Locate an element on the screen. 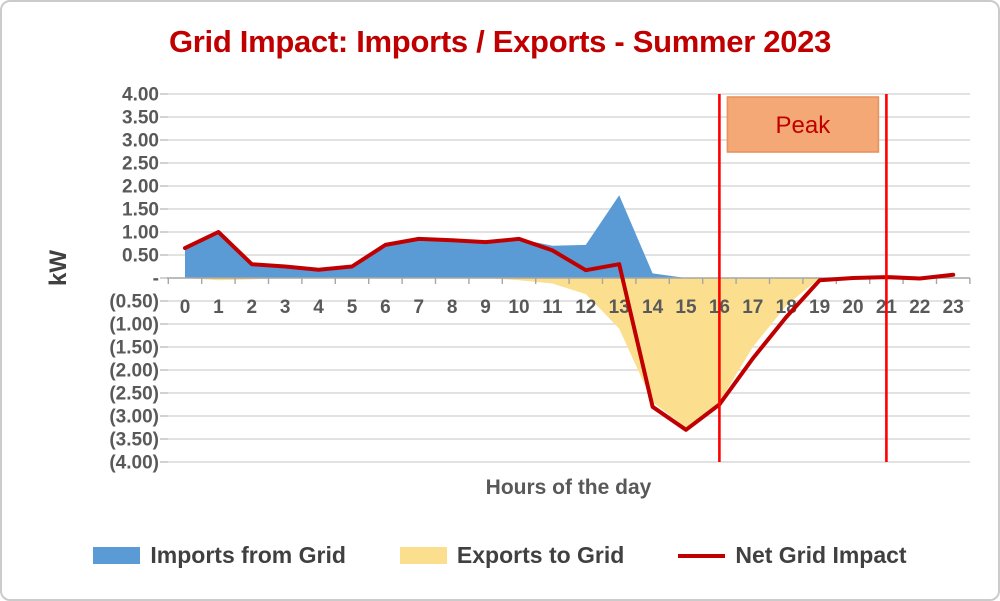 This screenshot has height=601, width=1000. y-tick-label: (0.50) is located at coordinates (134, 302).